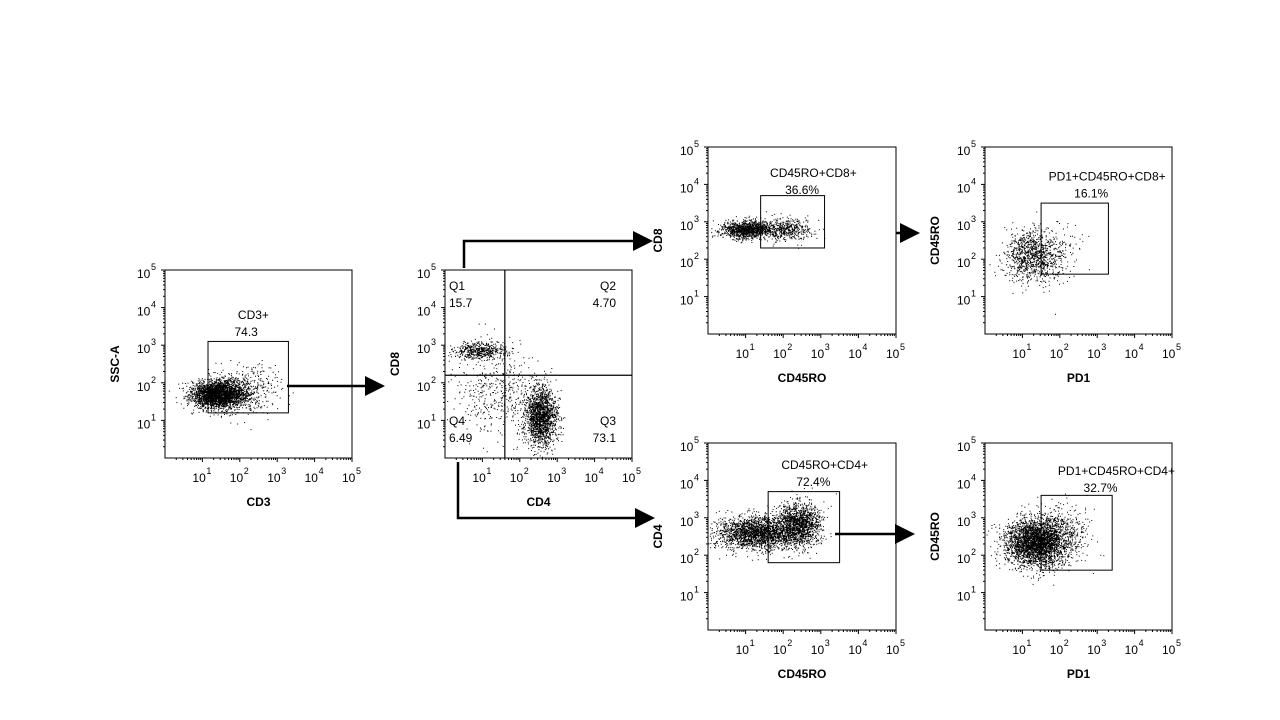 The width and height of the screenshot is (1280, 720). Describe the element at coordinates (608, 421) in the screenshot. I see `quadrant-name: Q3` at that location.